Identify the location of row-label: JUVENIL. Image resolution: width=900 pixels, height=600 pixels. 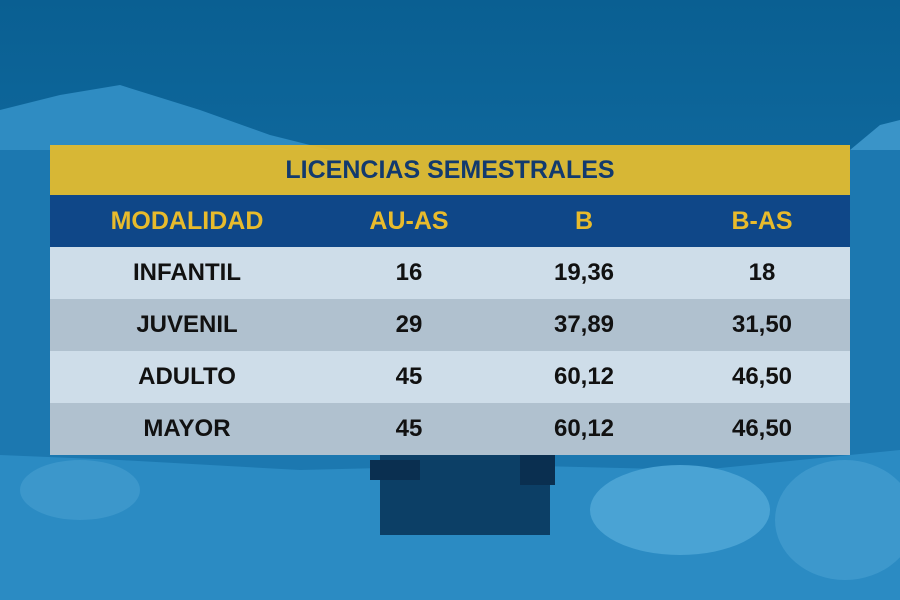
(187, 324).